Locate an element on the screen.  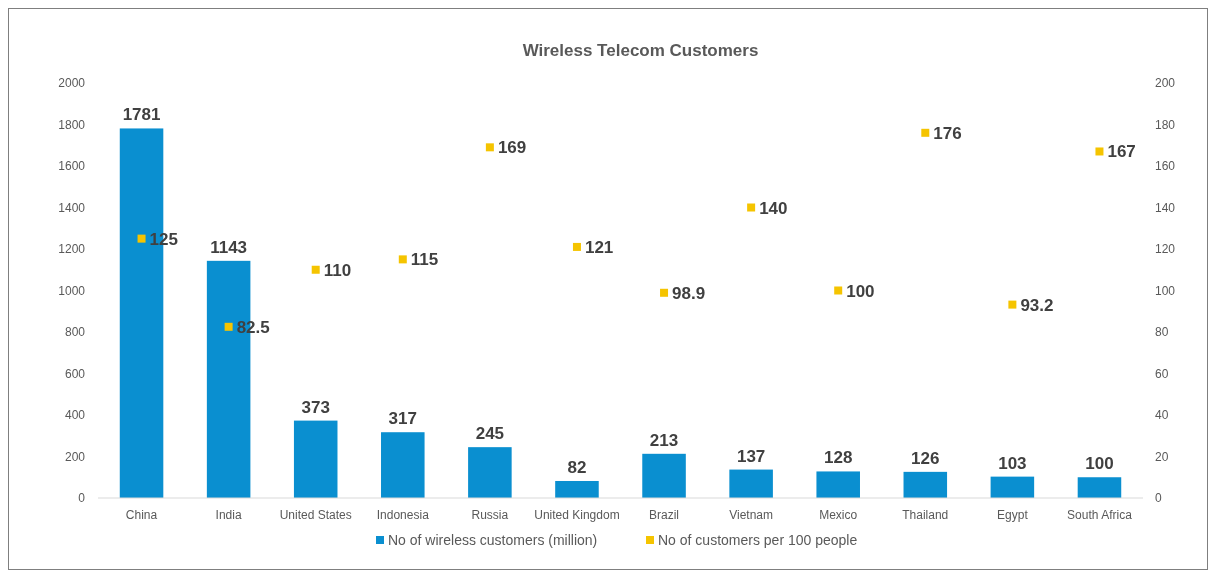
y2-tick-label: 40 is located at coordinates (1162, 415).